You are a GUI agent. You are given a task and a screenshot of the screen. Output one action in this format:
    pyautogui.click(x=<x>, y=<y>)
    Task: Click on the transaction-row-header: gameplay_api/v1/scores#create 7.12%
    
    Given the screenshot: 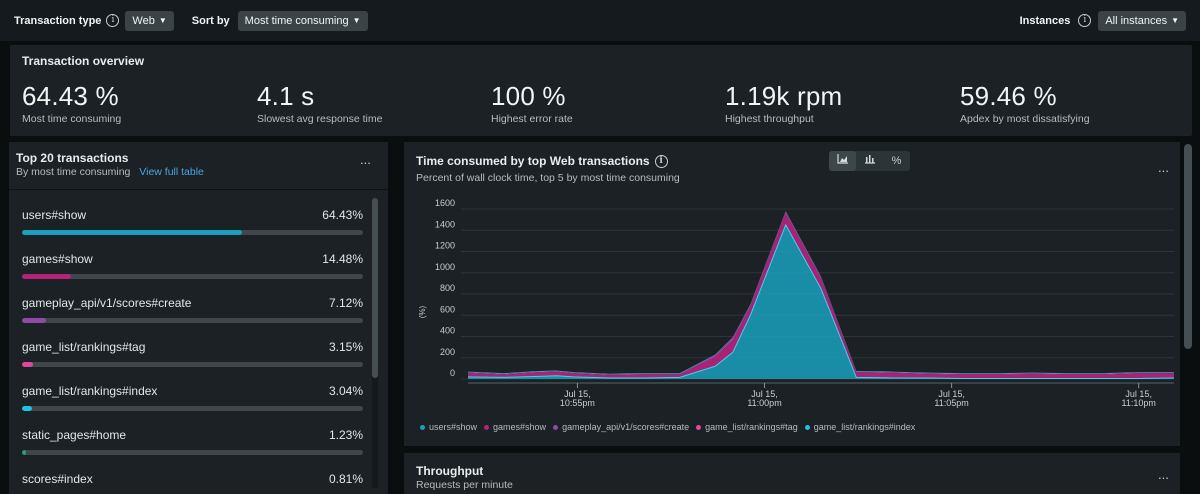 What is the action you would take?
    pyautogui.click(x=192, y=303)
    